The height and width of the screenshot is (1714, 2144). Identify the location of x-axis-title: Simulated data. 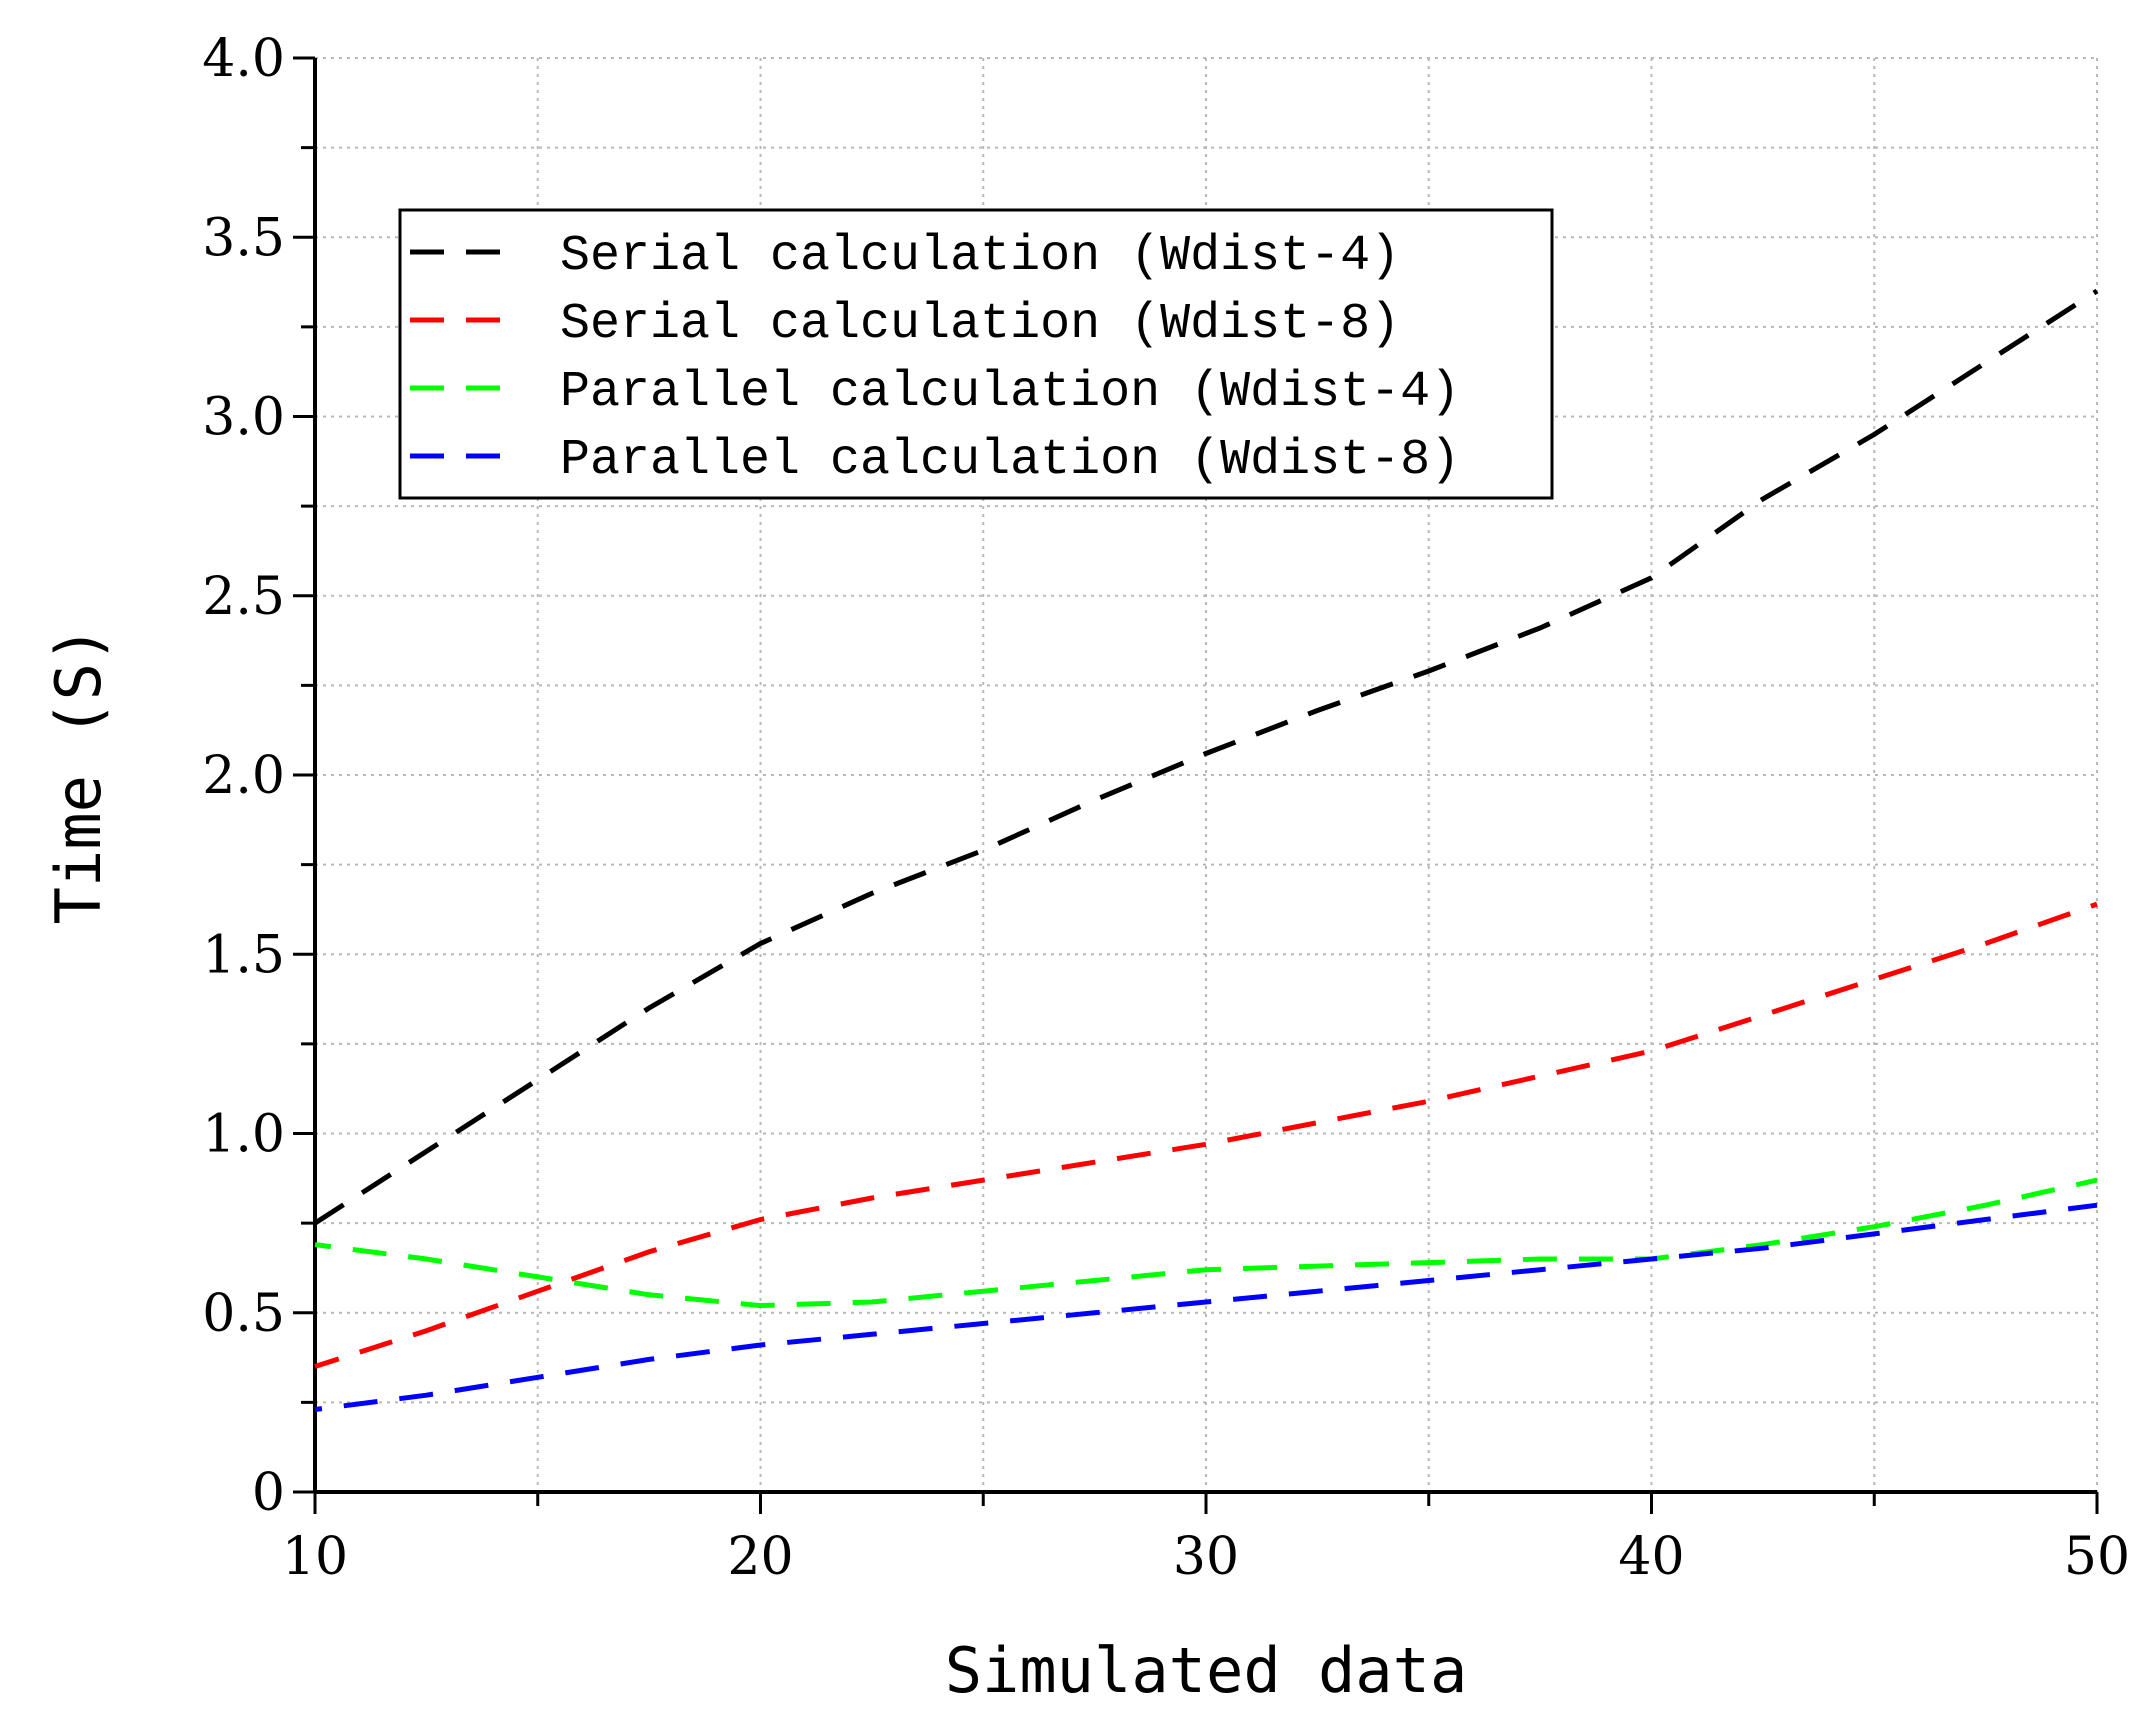
(1206, 1670).